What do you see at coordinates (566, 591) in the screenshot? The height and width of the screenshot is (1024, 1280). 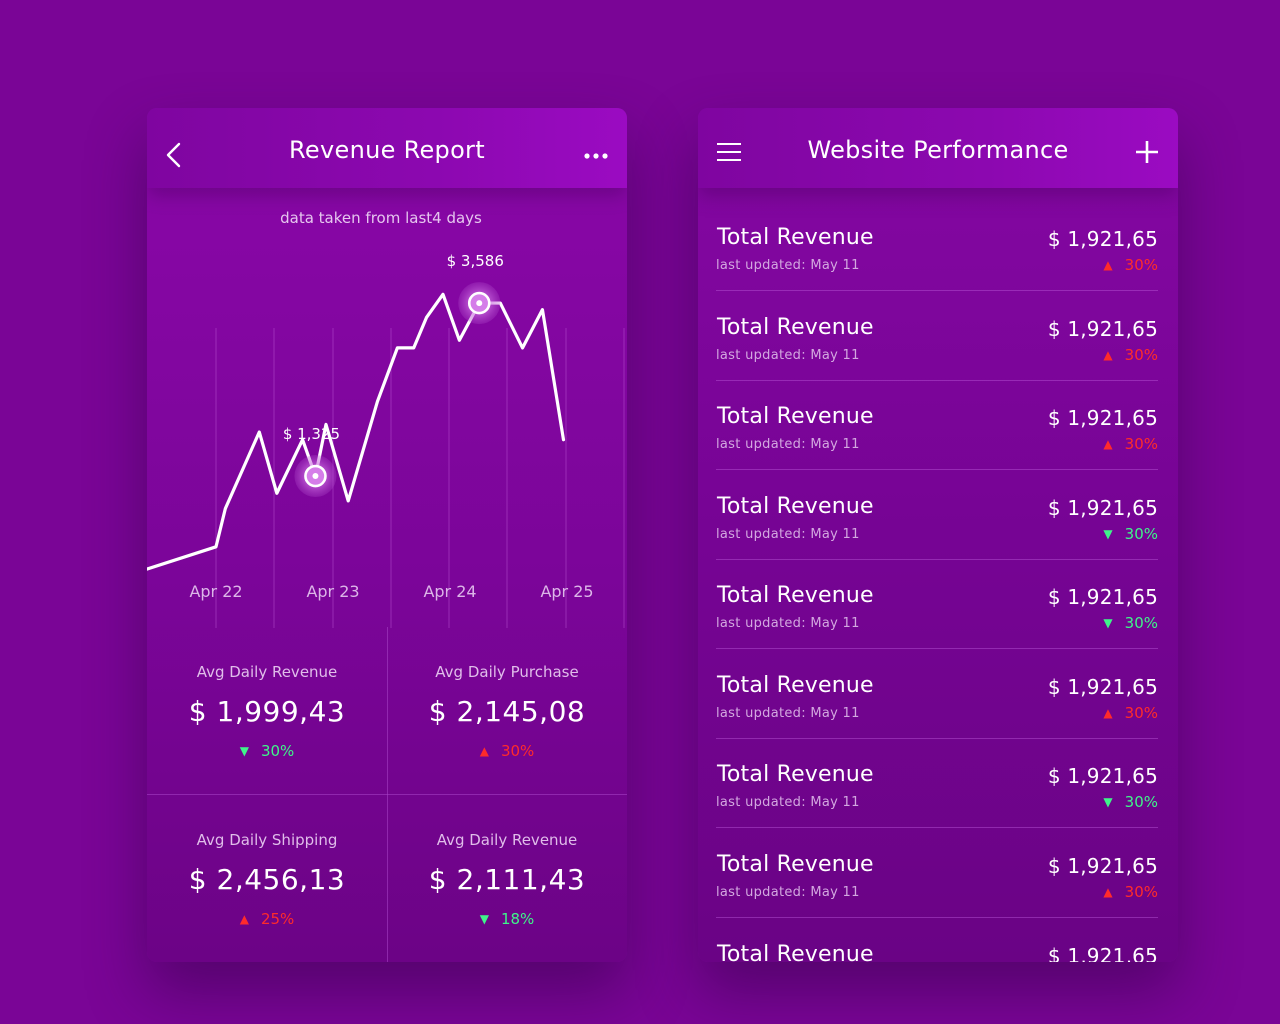 I see `x-tick-label: Apr 25` at bounding box center [566, 591].